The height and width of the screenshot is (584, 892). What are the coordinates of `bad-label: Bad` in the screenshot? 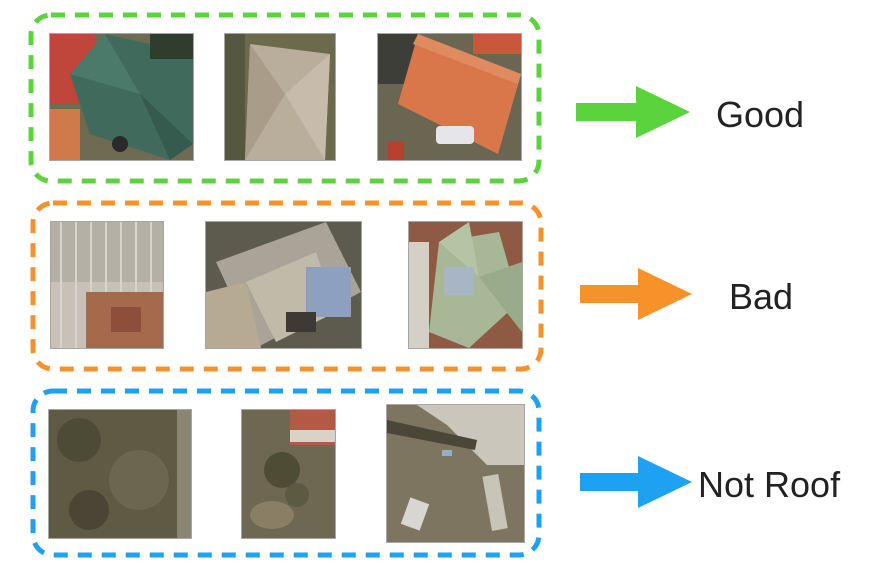 It's located at (761, 296).